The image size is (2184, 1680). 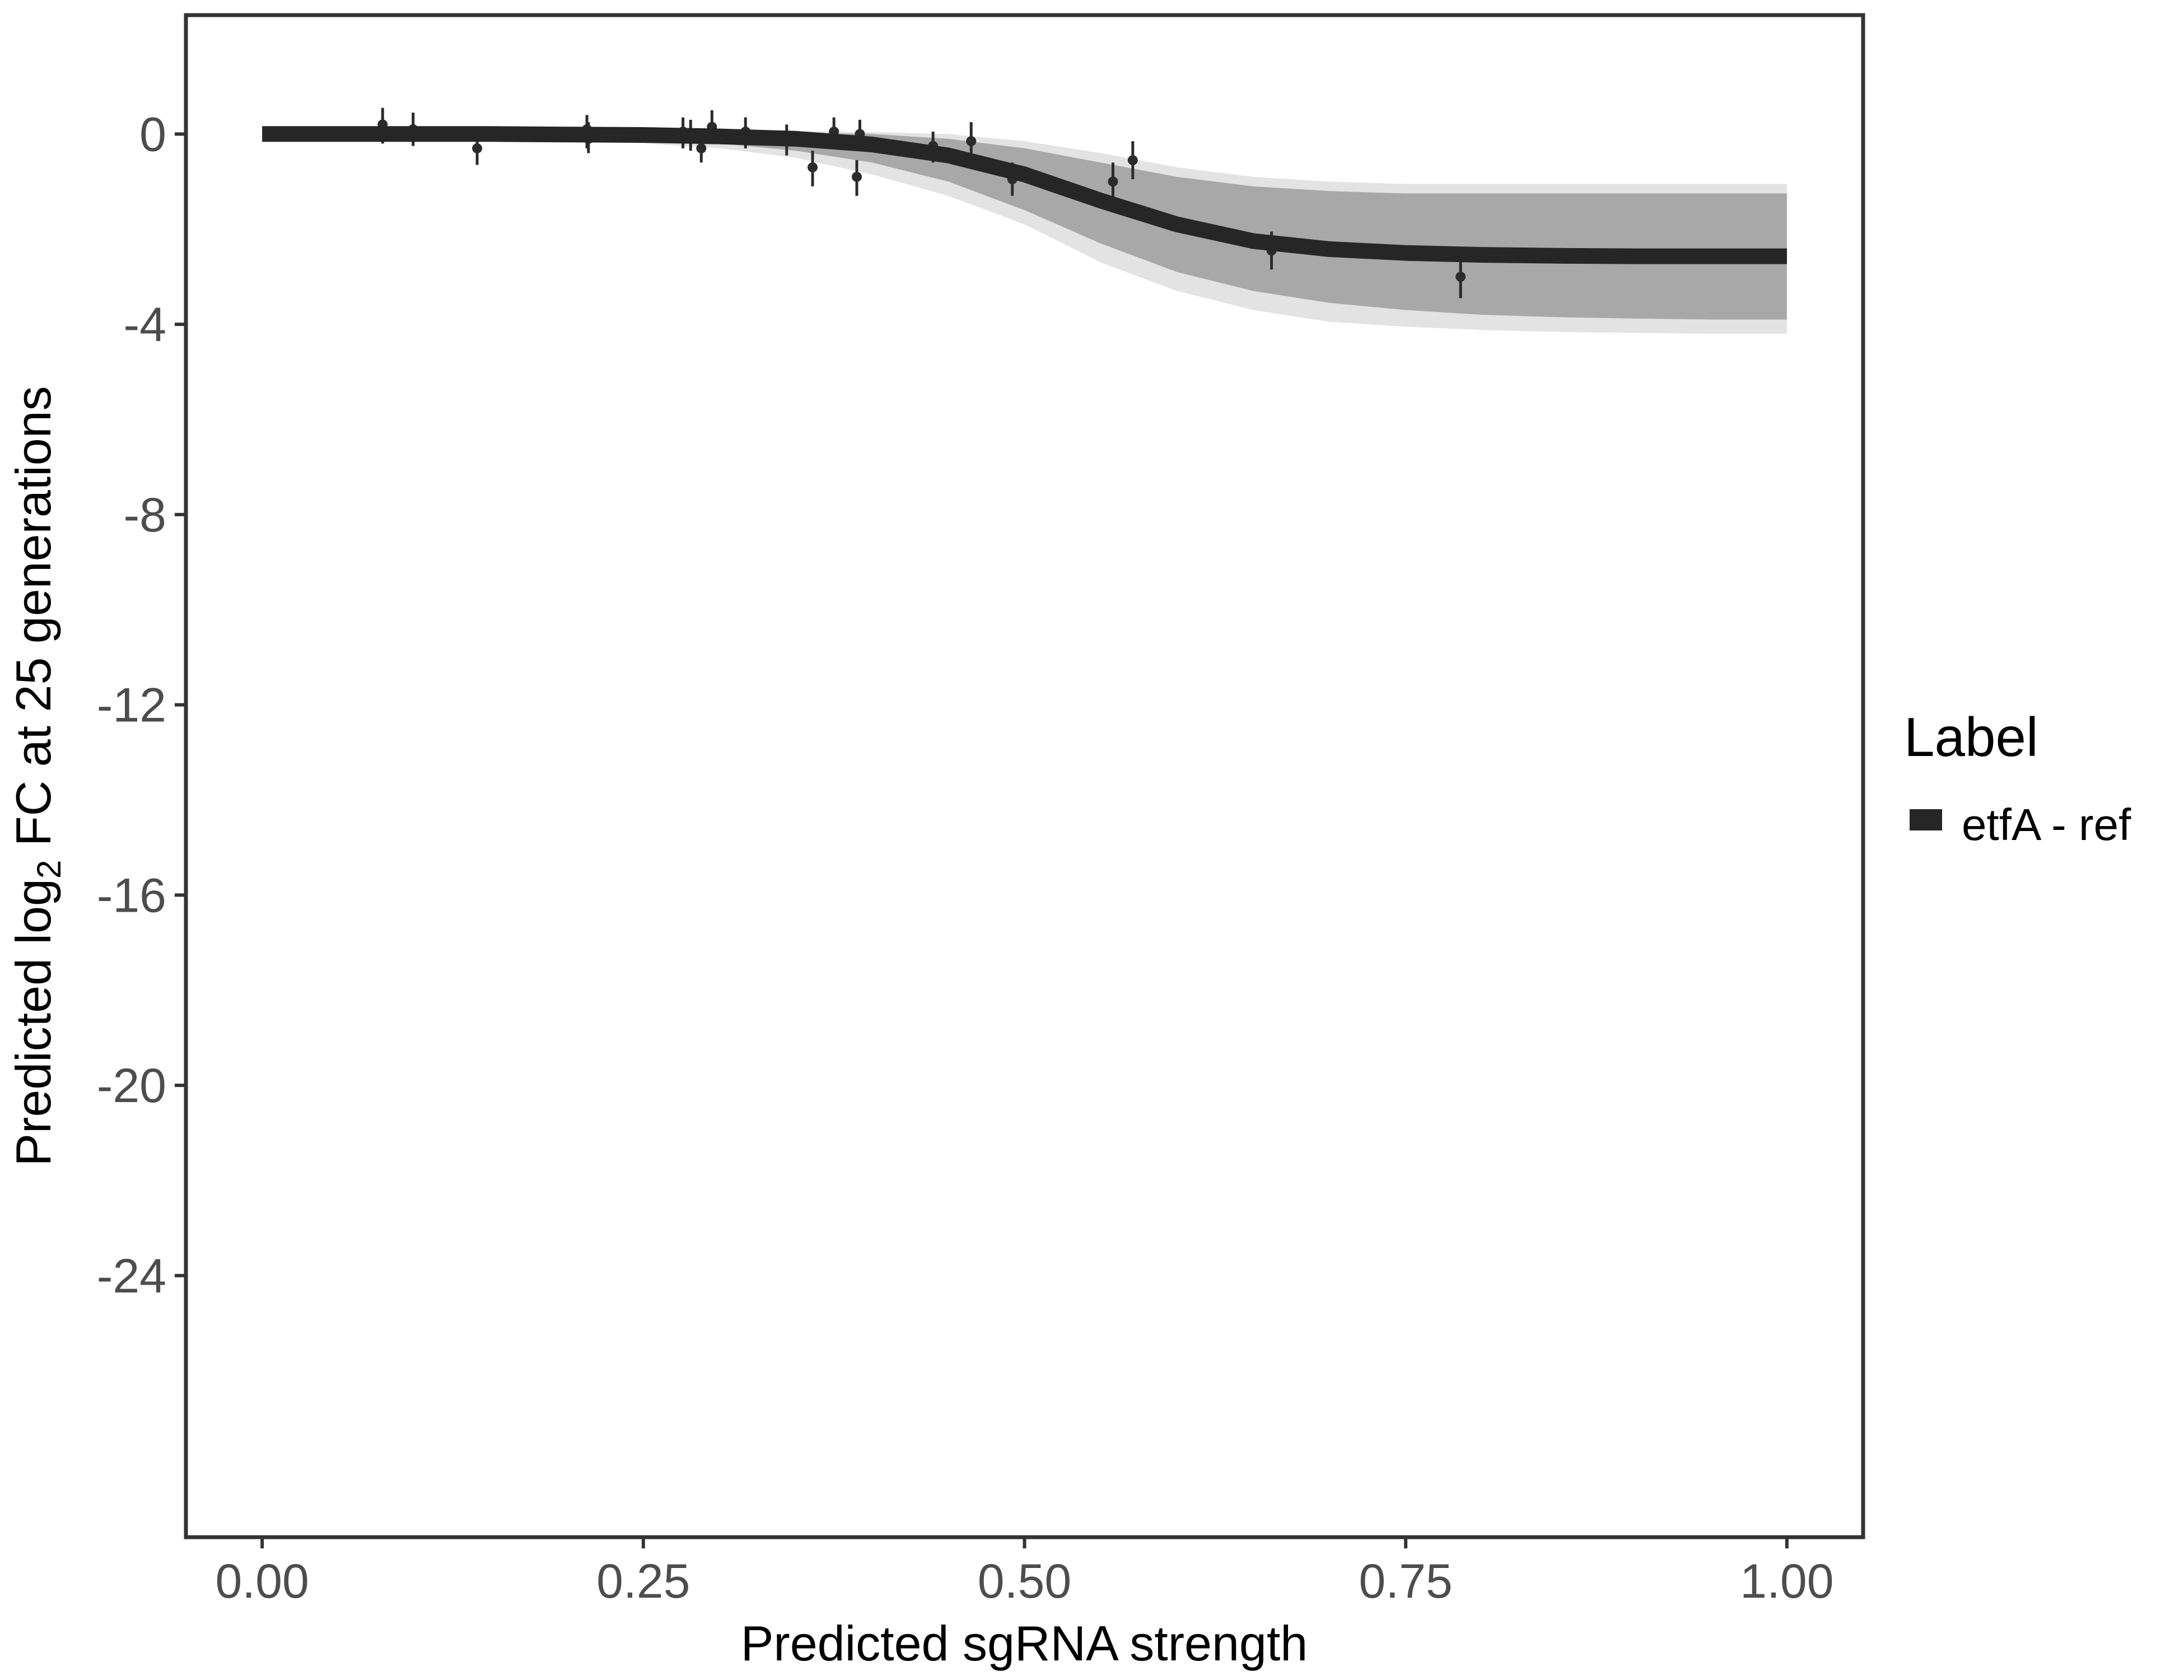 I want to click on legend-key-etfa-ref, so click(x=1926, y=820).